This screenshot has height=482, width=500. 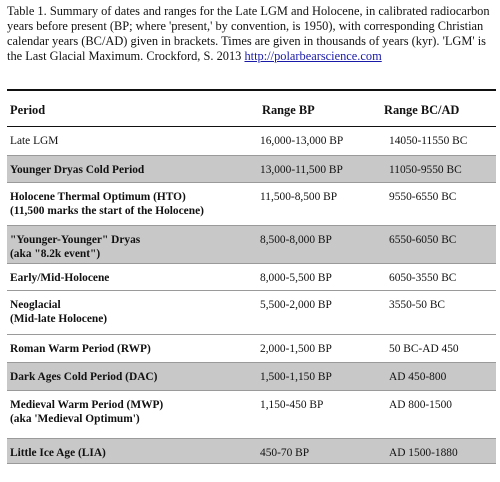 I want to click on period-label: Roman Warm Period (RWP), so click(x=80, y=349).